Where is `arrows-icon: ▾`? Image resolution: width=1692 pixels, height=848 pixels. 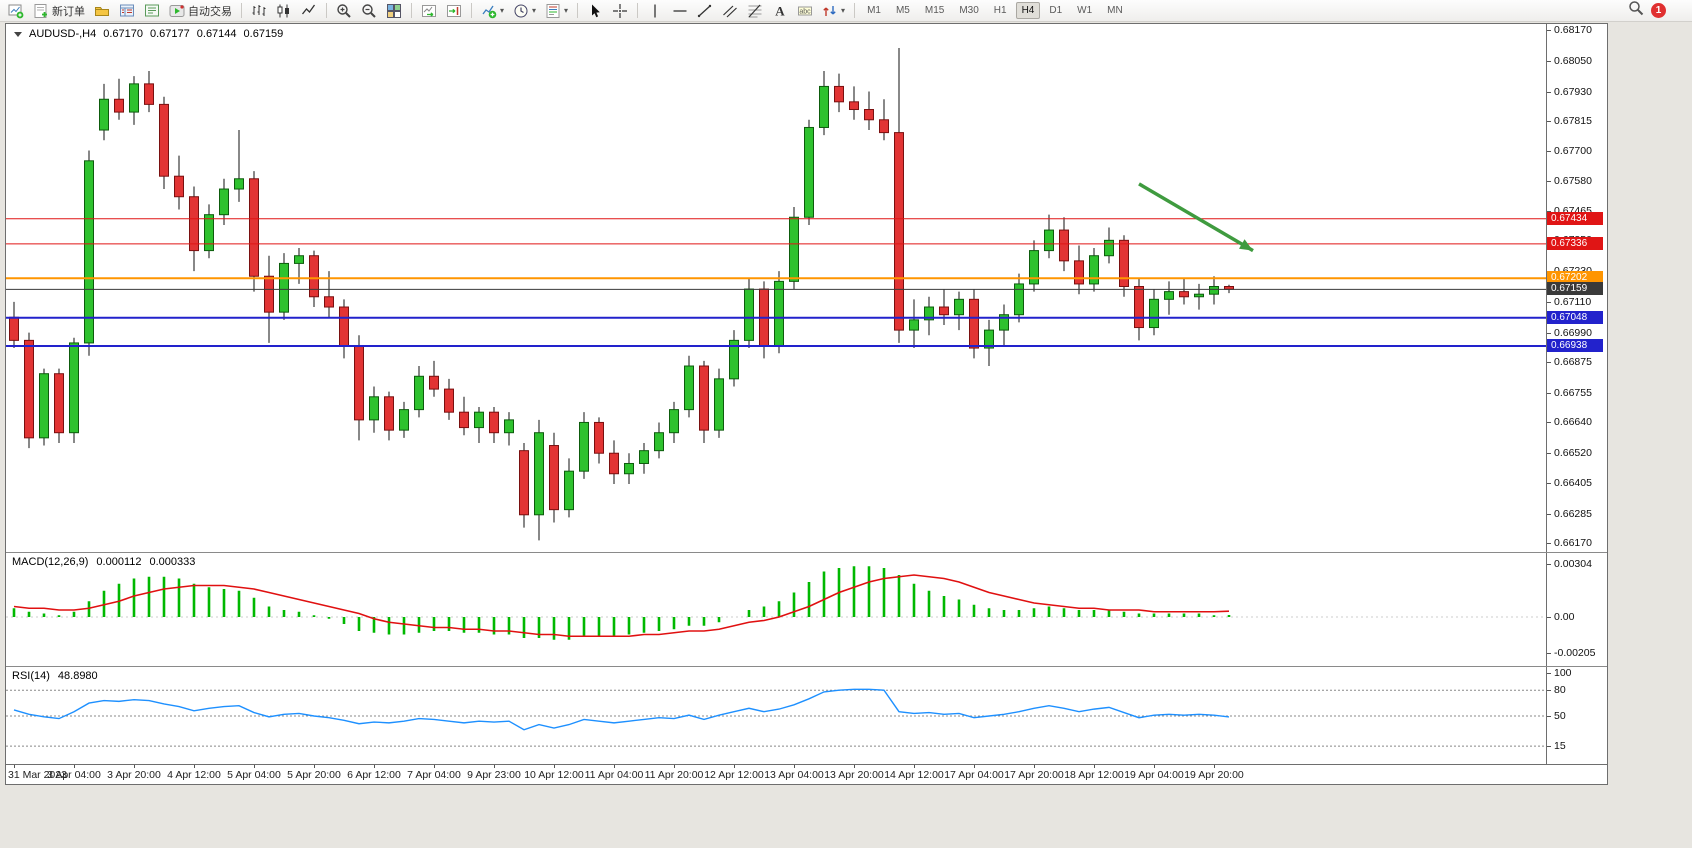
arrows-icon: ▾ is located at coordinates (833, 11).